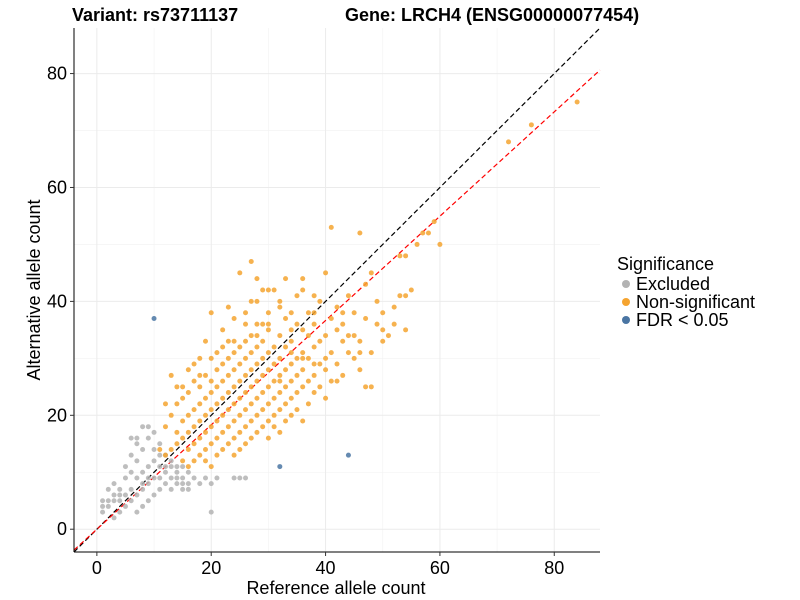 The height and width of the screenshot is (600, 800). What do you see at coordinates (682, 320) in the screenshot?
I see `legend-label-fdr-0-05: FDR < 0.05` at bounding box center [682, 320].